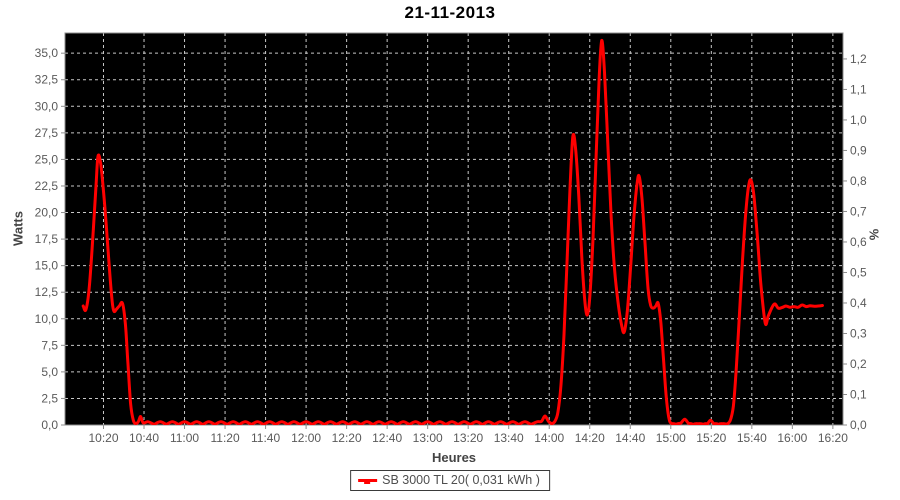 Image resolution: width=900 pixels, height=500 pixels. I want to click on x-tick-label: 13:40, so click(509, 438).